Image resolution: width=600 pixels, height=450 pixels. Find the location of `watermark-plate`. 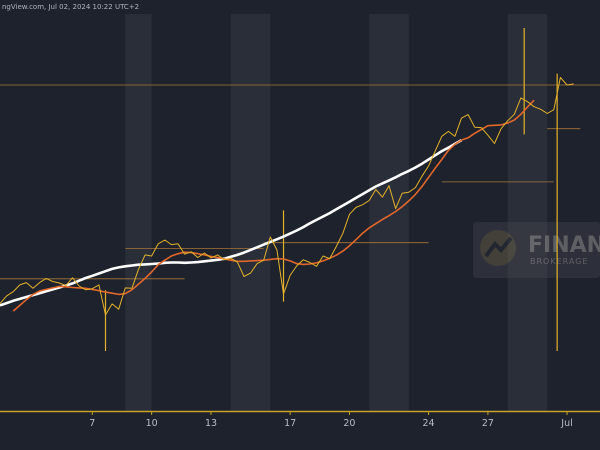

watermark-plate is located at coordinates (536, 250).